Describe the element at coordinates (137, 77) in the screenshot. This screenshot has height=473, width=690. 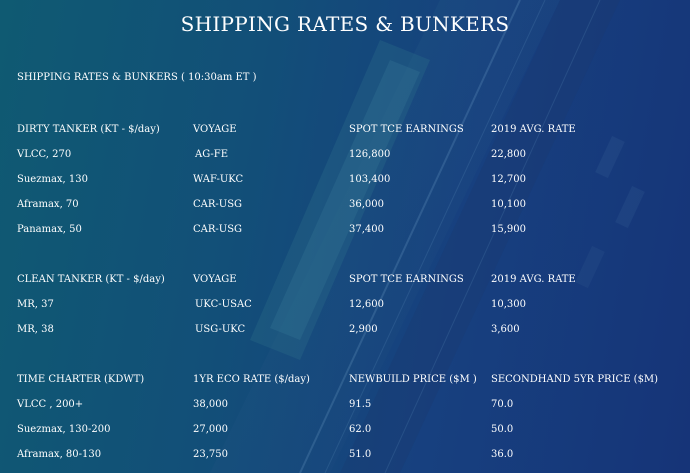
I see `page-subtitle: SHIPPING RATES & BUNKERS ( 10:30am ET )` at that location.